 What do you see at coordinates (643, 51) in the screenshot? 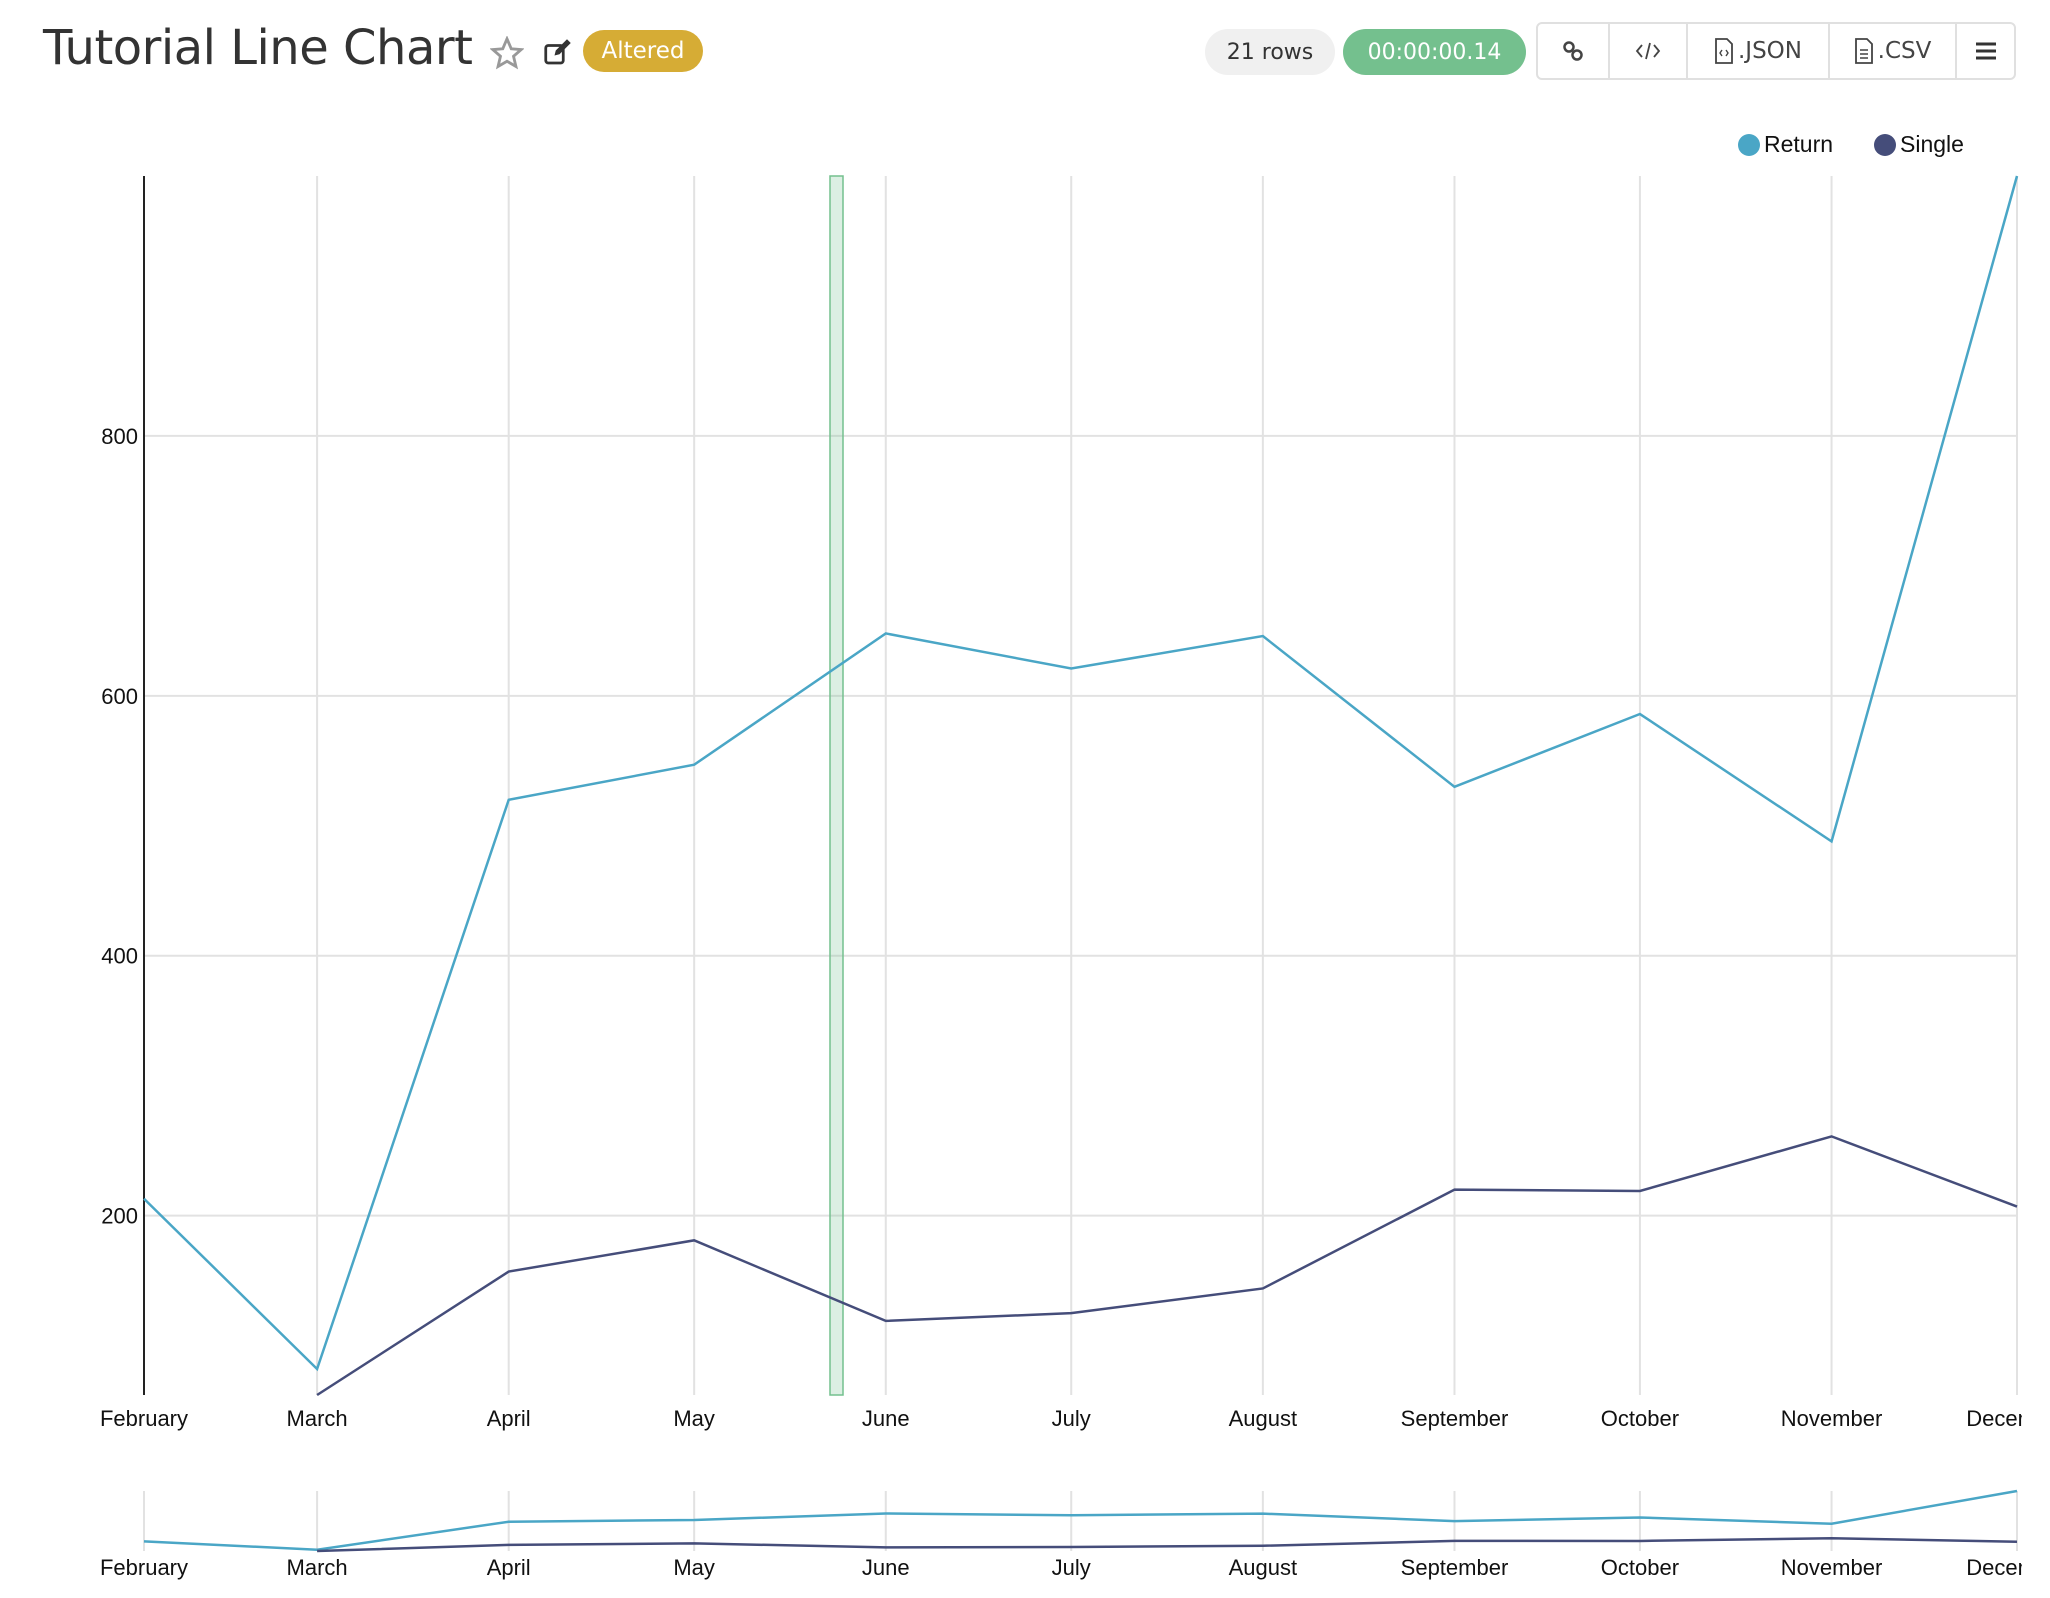
I see `altered-badge: Altered` at bounding box center [643, 51].